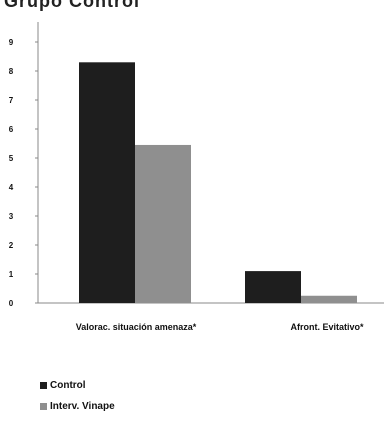  What do you see at coordinates (11, 42) in the screenshot?
I see `y-tick-label: 9` at bounding box center [11, 42].